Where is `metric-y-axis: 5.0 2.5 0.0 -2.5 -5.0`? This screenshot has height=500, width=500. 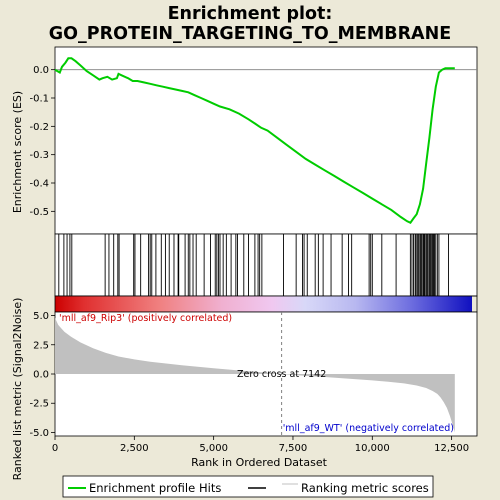 metric-y-axis: 5.0 2.5 0.0 -2.5 -5.0 is located at coordinates (42, 375).